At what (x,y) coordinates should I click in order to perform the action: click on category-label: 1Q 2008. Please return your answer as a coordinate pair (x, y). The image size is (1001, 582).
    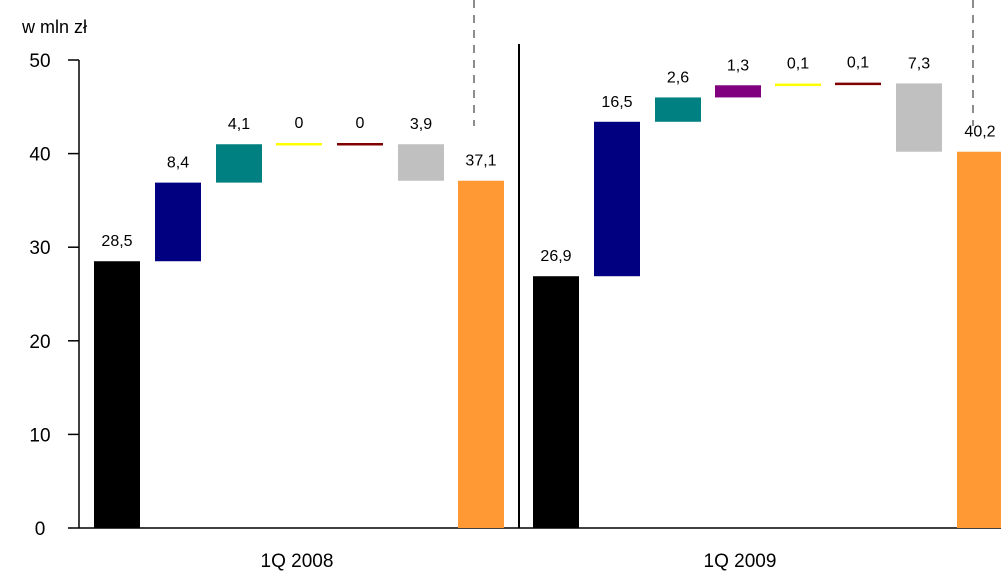
    Looking at the image, I should click on (297, 561).